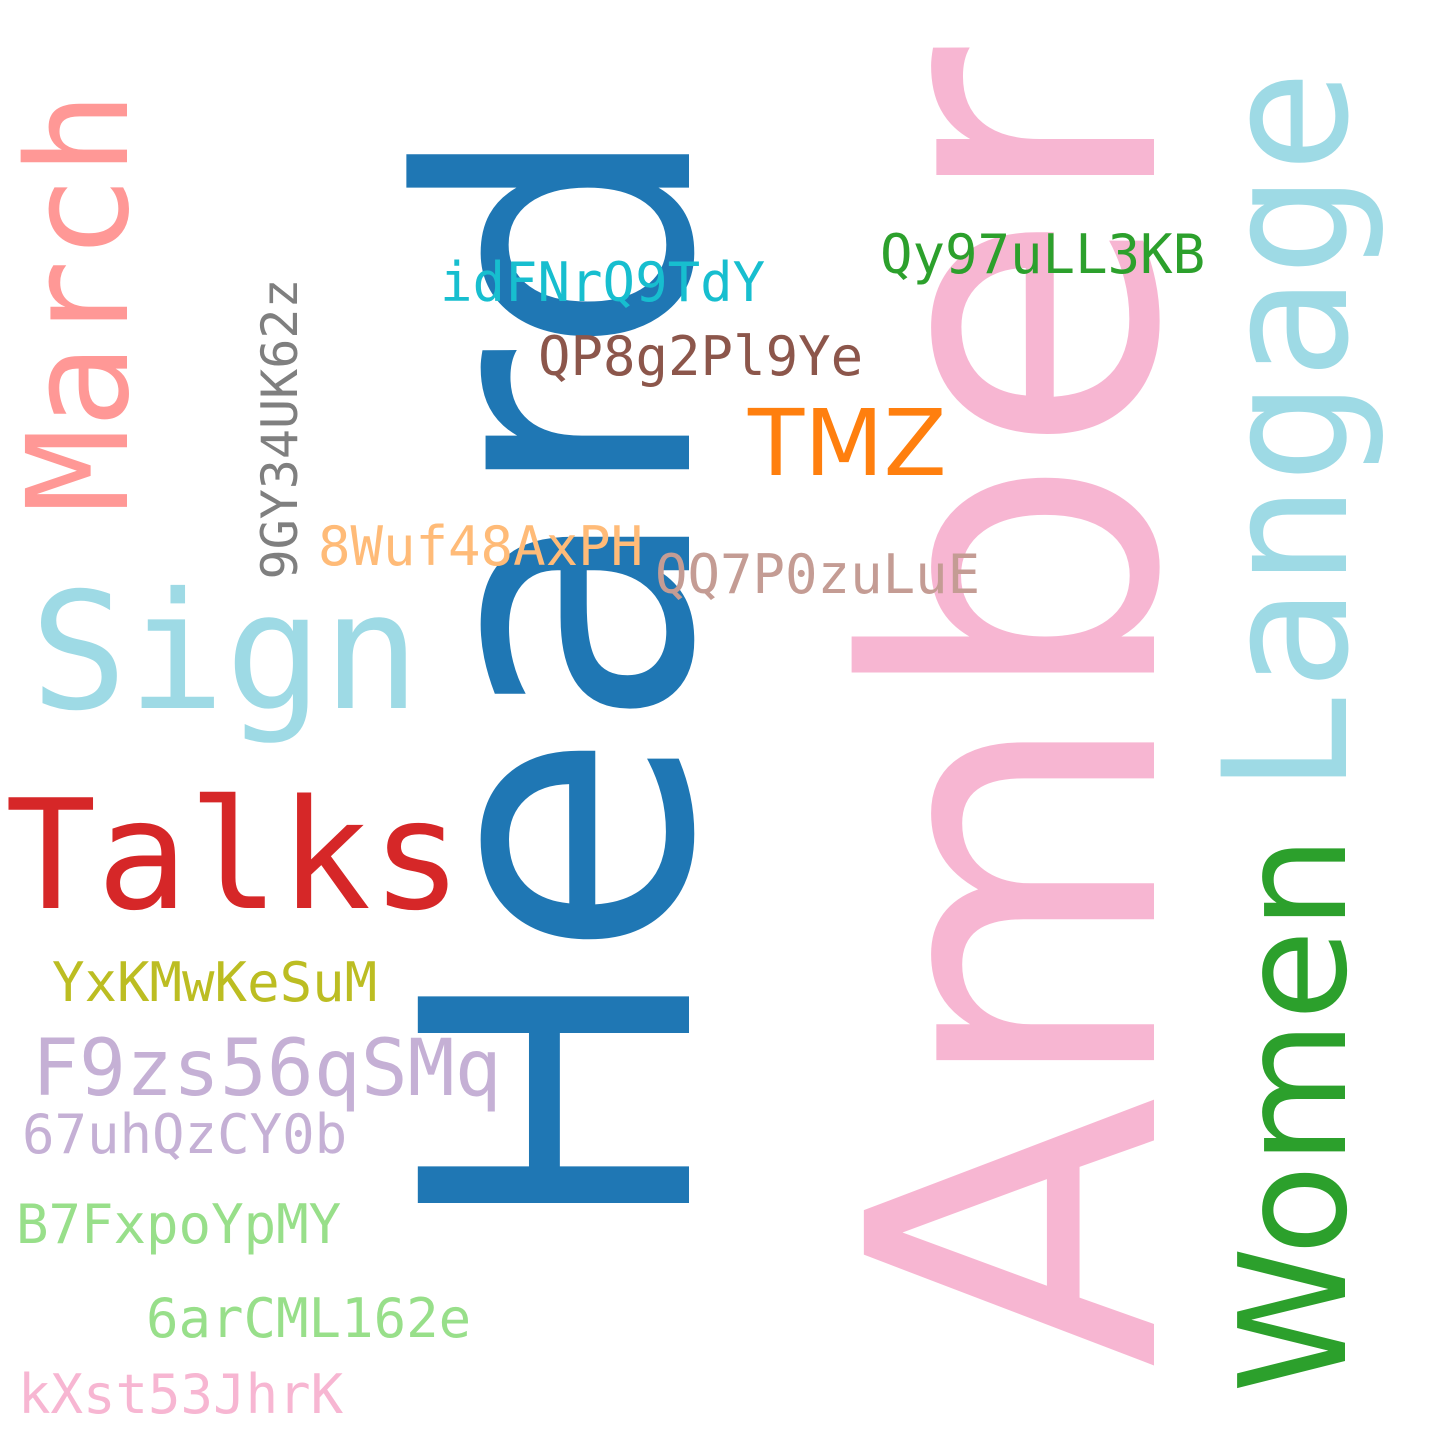 This screenshot has width=1440, height=1440. I want to click on word-tmz: TMZ, so click(847, 443).